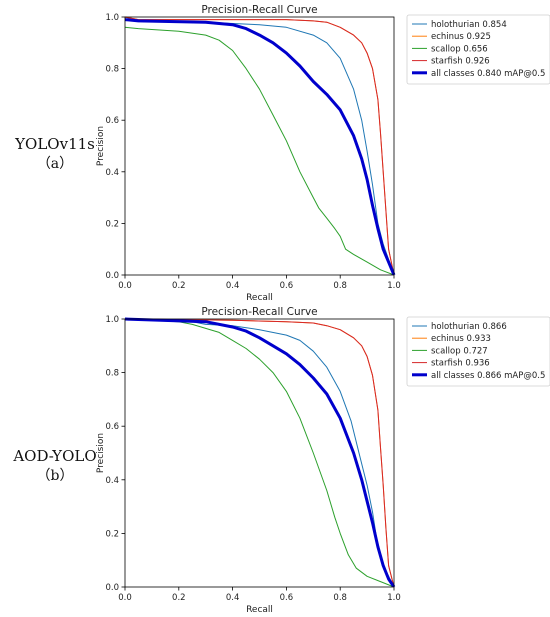 Image resolution: width=550 pixels, height=617 pixels. I want to click on y-tick-label-b-0: 0.0, so click(112, 588).